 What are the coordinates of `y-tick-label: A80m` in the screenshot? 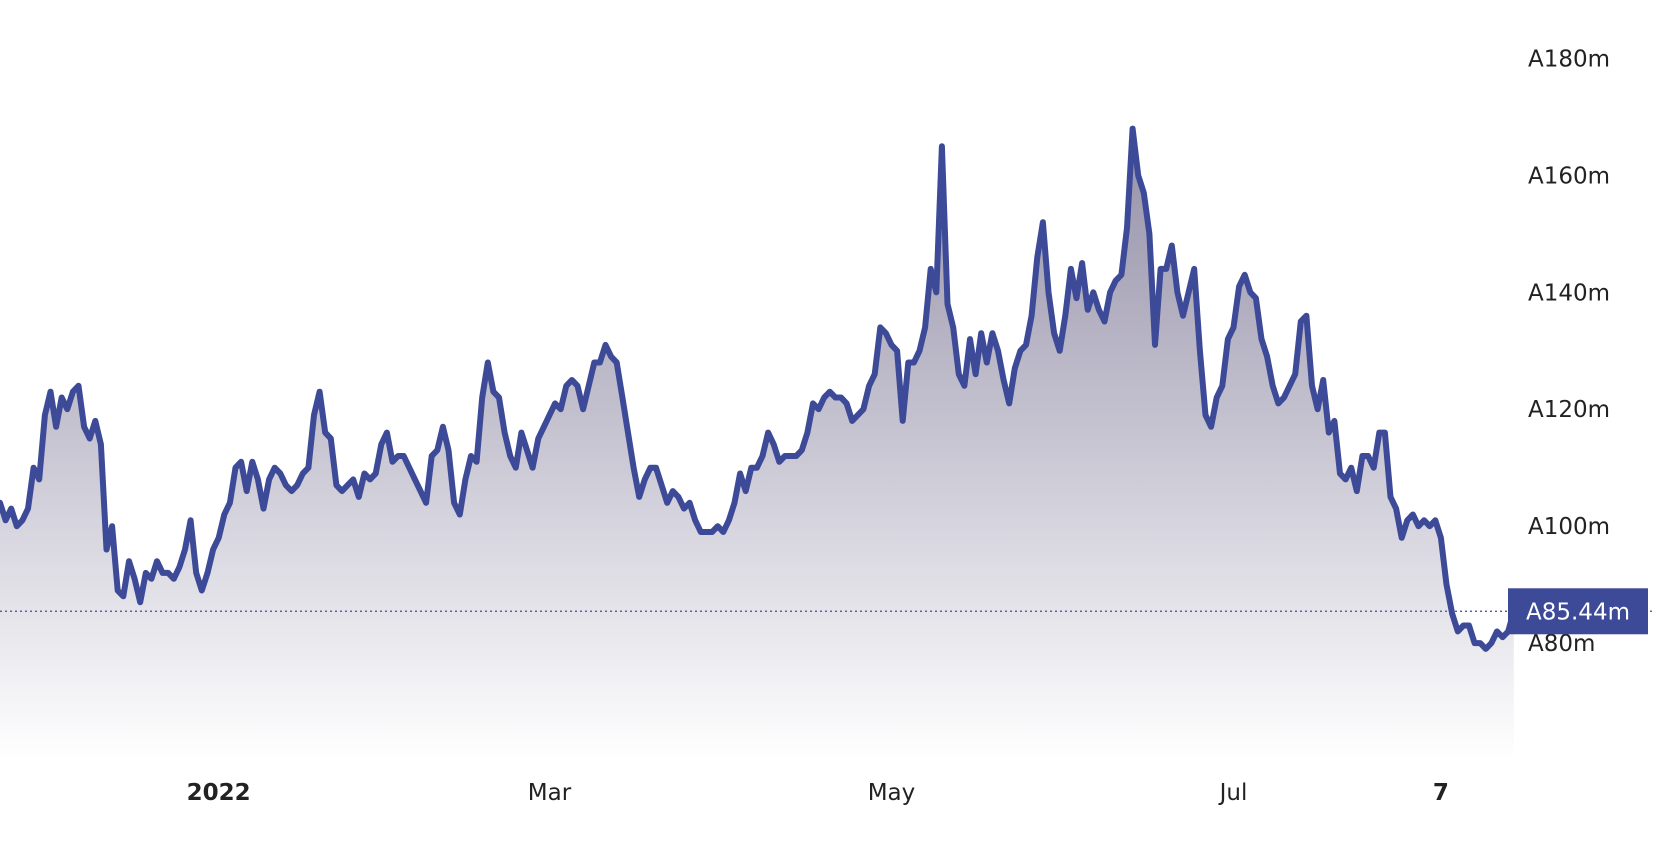 It's located at (1561, 644).